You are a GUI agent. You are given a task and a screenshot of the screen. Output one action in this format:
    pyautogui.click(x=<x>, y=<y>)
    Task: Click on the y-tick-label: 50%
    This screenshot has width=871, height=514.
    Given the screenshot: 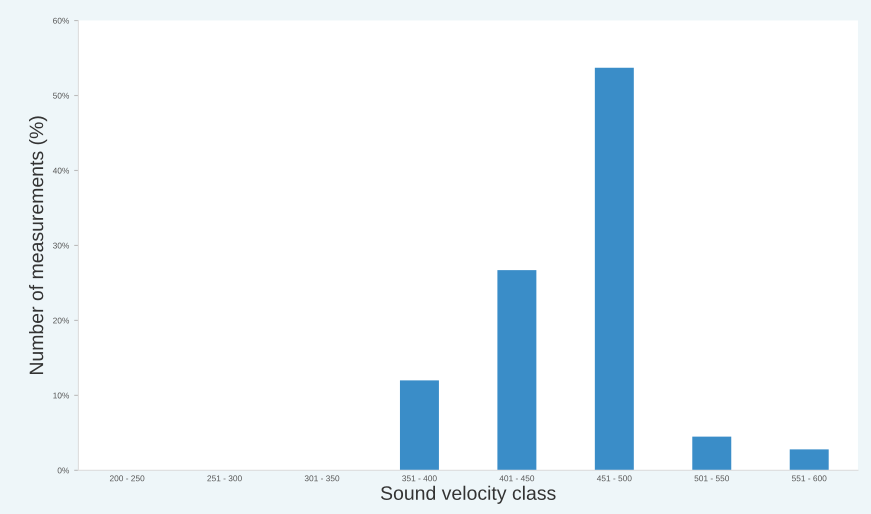 What is the action you would take?
    pyautogui.click(x=61, y=95)
    